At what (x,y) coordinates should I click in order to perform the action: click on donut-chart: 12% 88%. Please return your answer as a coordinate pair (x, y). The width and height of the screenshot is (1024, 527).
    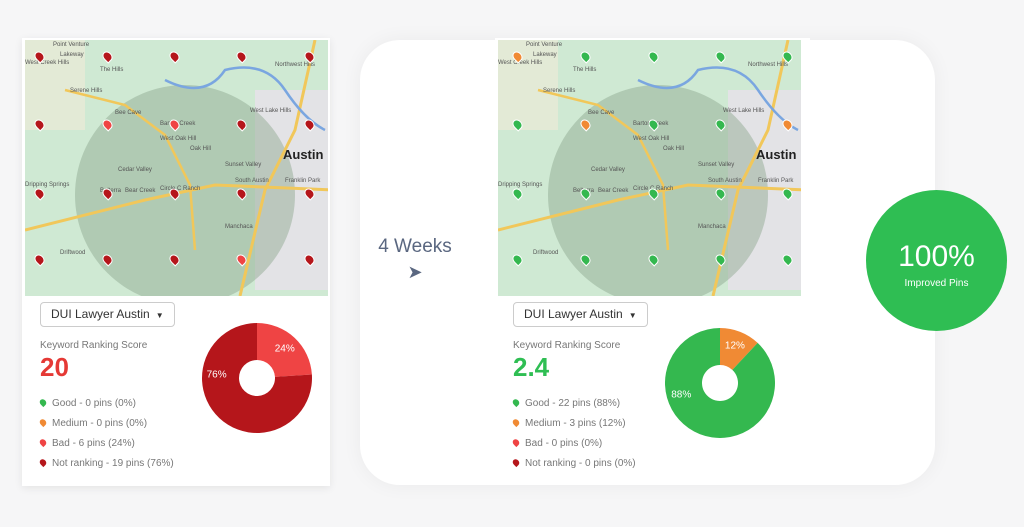
    Looking at the image, I should click on (720, 383).